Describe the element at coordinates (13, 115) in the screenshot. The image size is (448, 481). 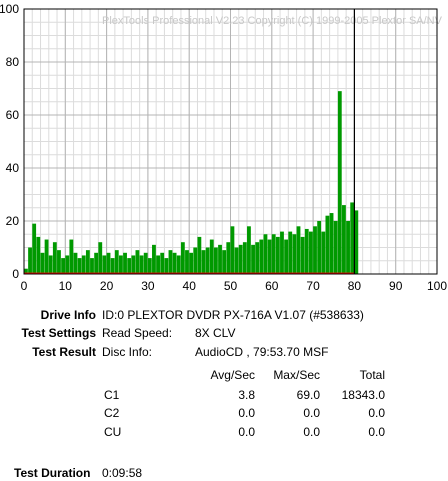
I see `y-tick-label: 60` at that location.